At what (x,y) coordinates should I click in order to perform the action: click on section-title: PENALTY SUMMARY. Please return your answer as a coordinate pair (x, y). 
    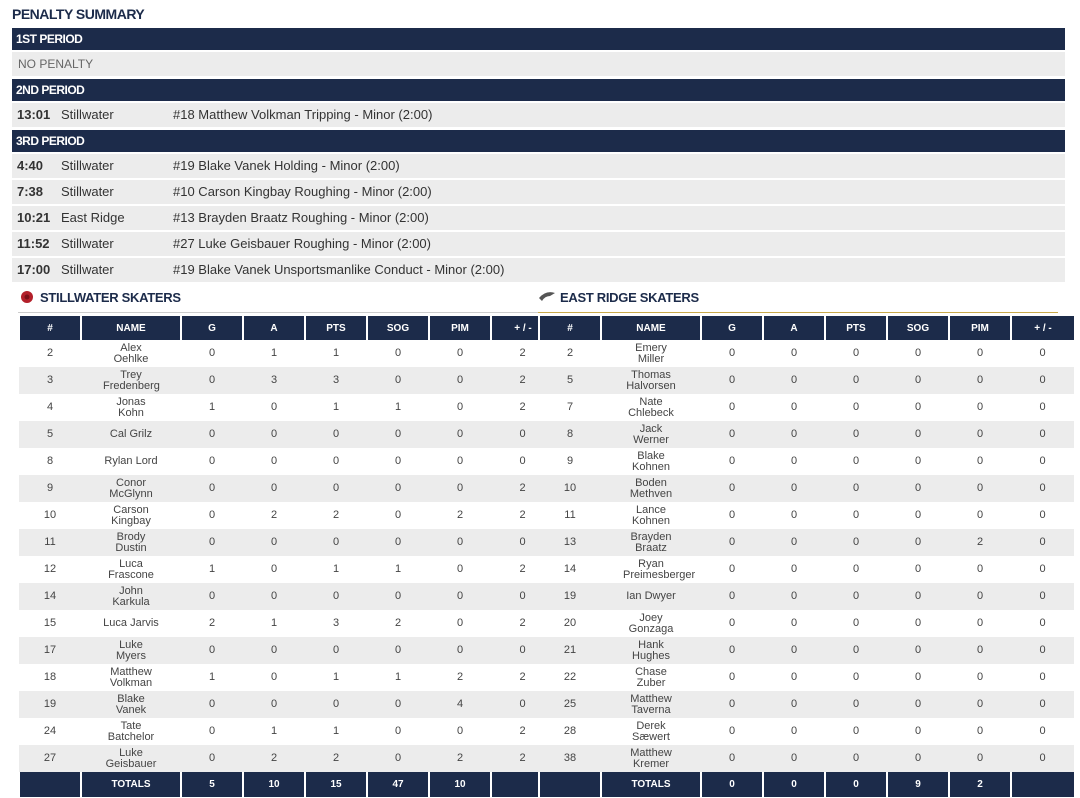
    Looking at the image, I should click on (78, 14).